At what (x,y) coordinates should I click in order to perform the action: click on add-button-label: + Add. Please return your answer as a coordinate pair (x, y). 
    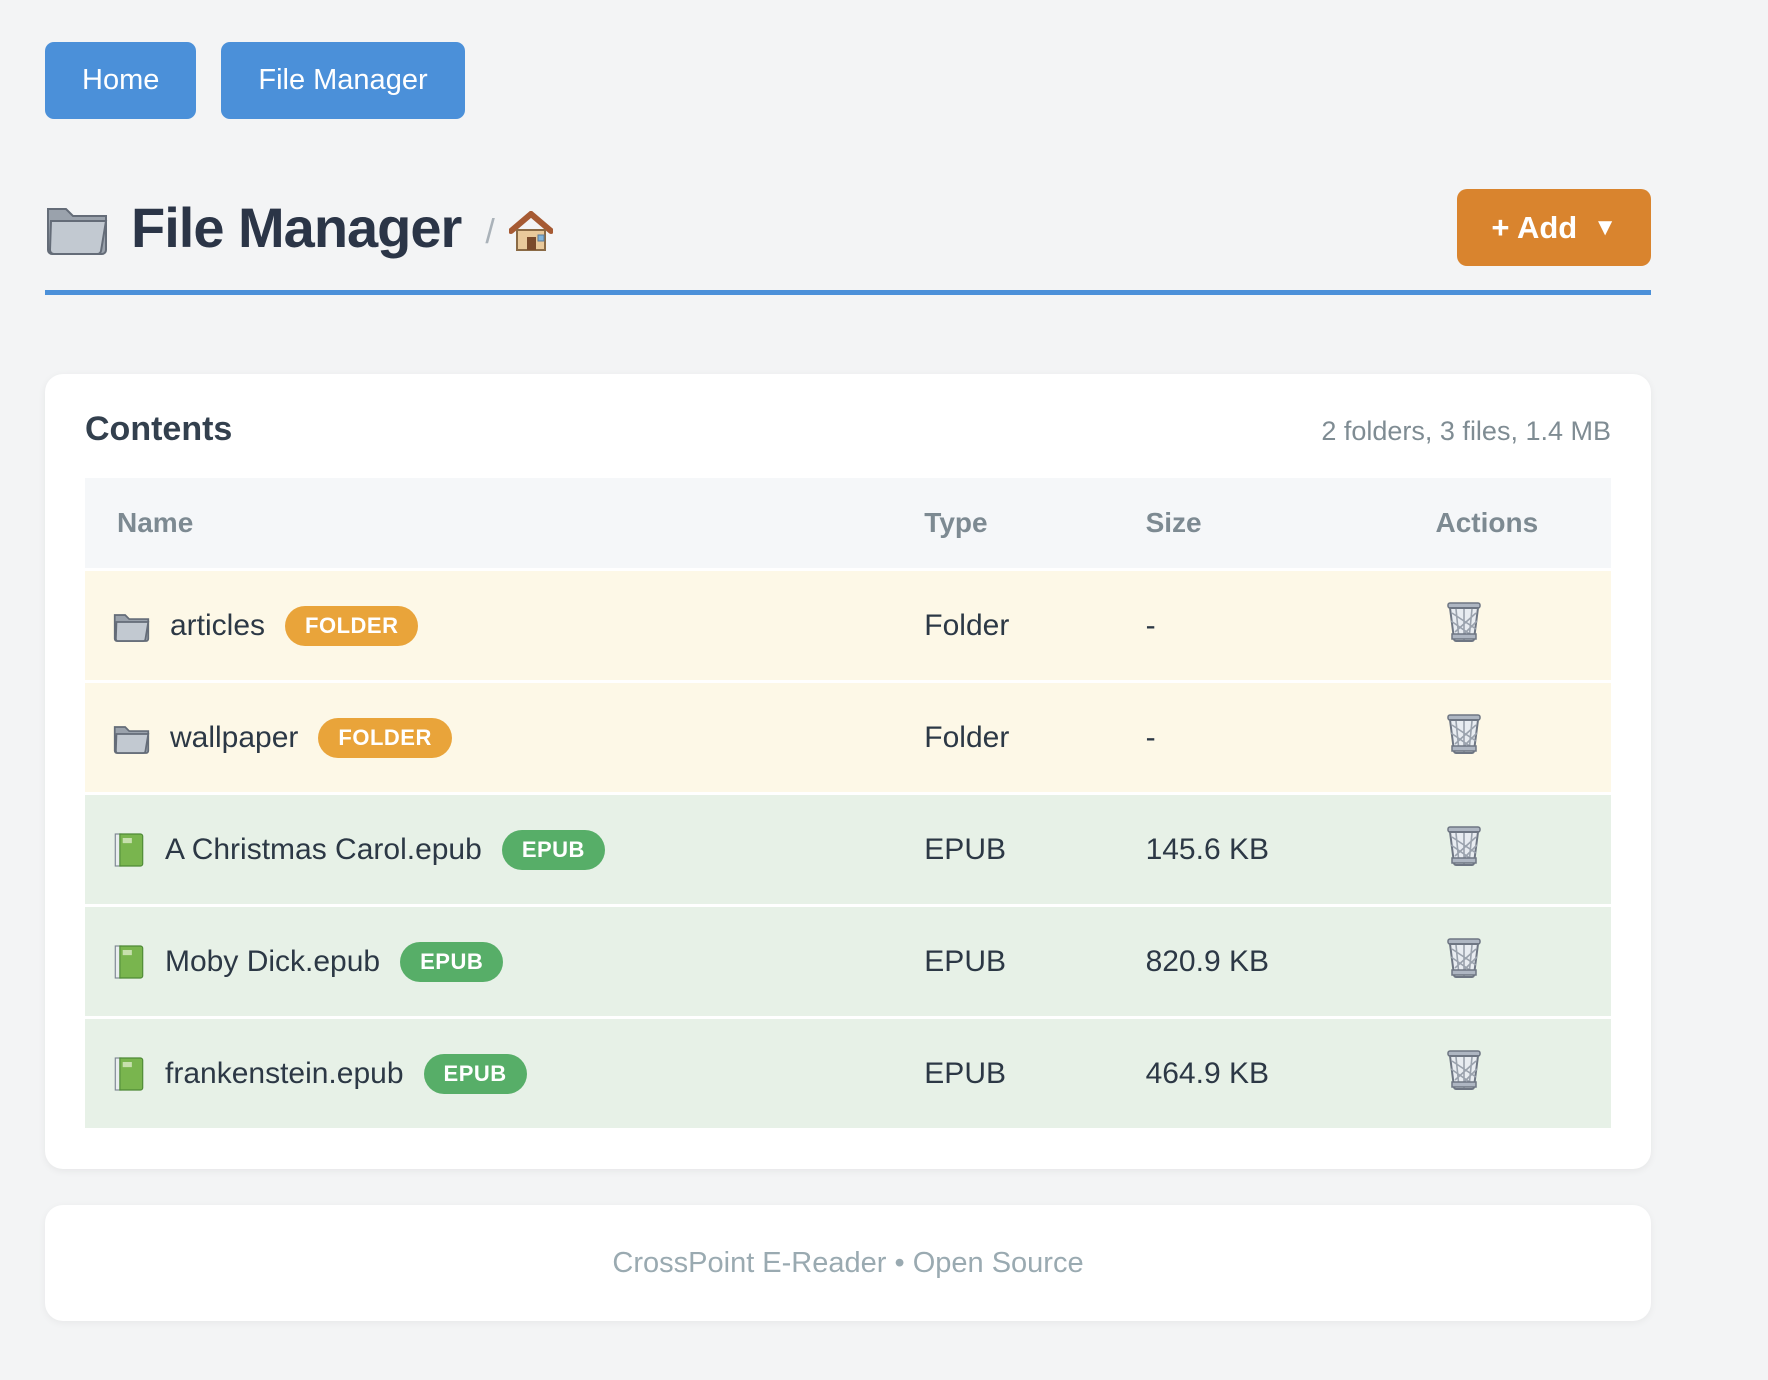
    Looking at the image, I should click on (1534, 227).